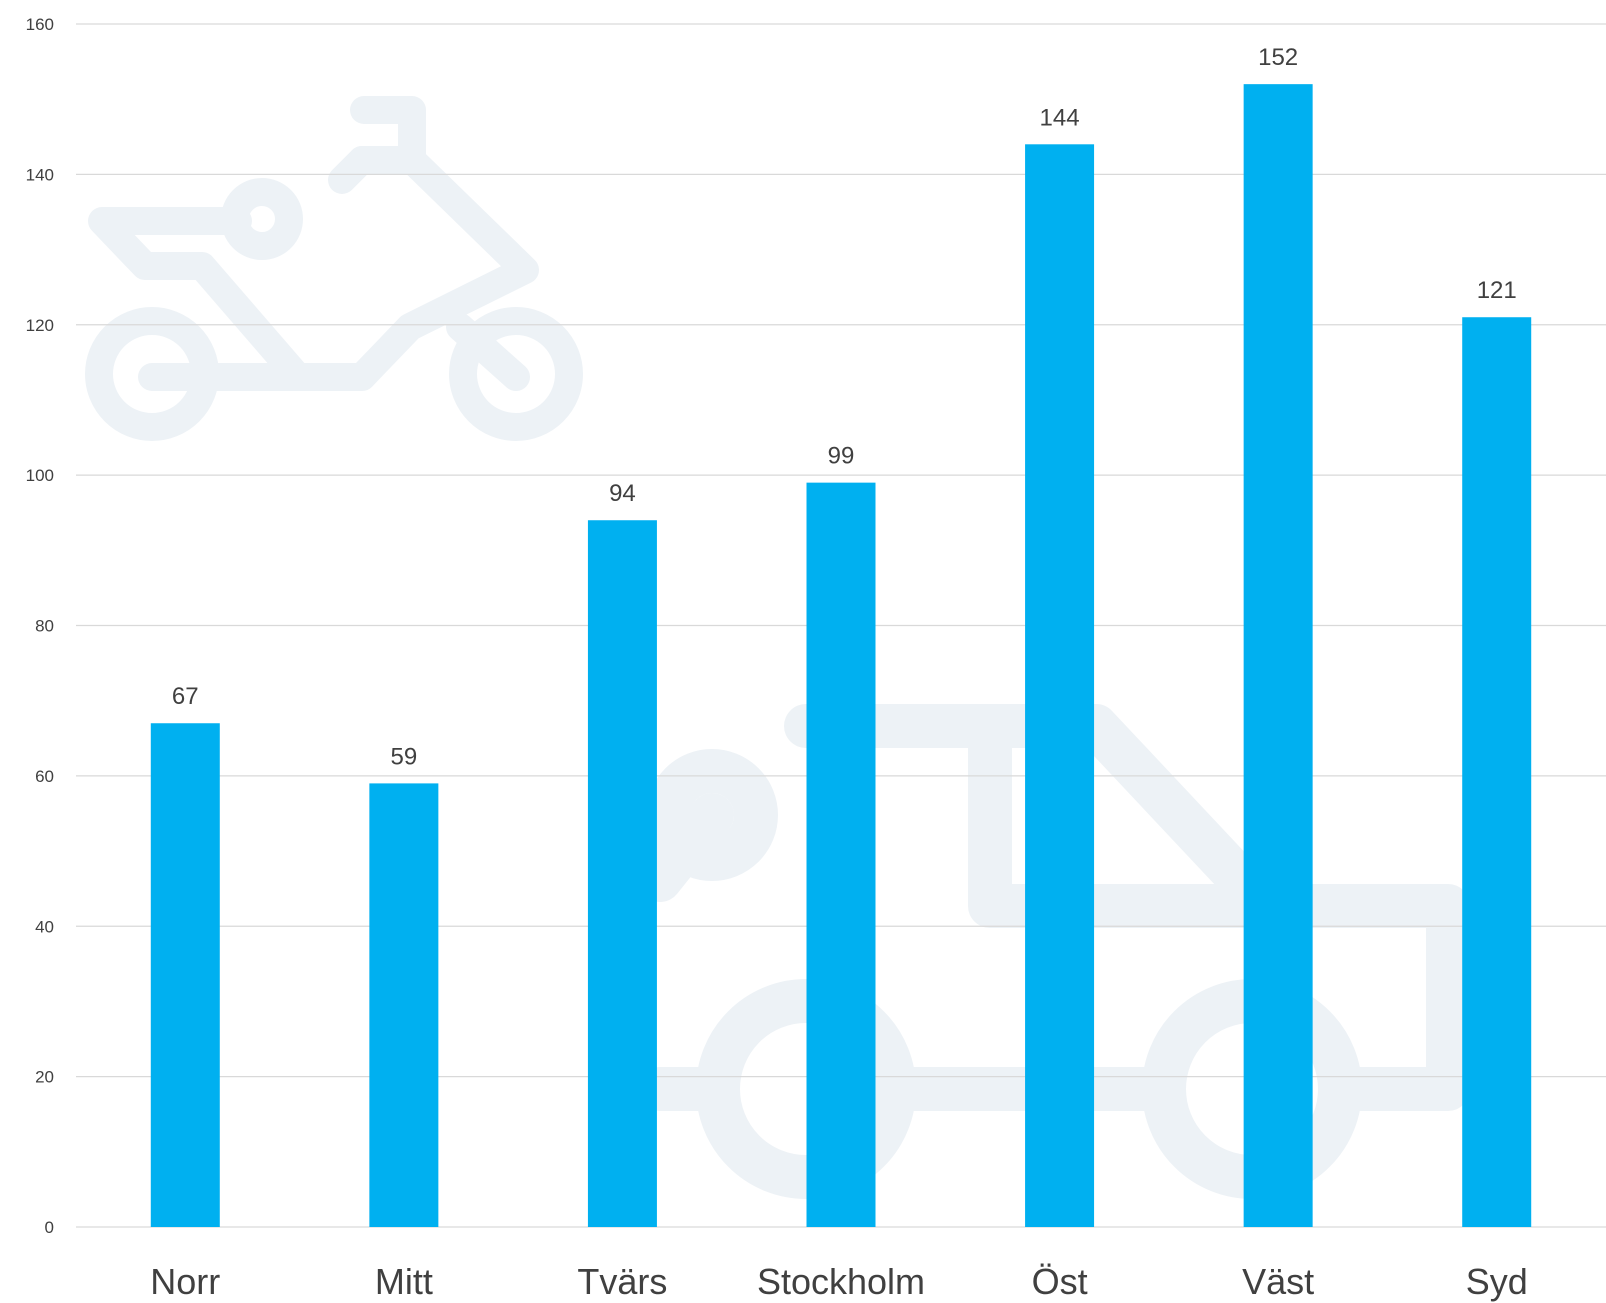 The width and height of the screenshot is (1606, 1303). I want to click on bar-norr, so click(185, 975).